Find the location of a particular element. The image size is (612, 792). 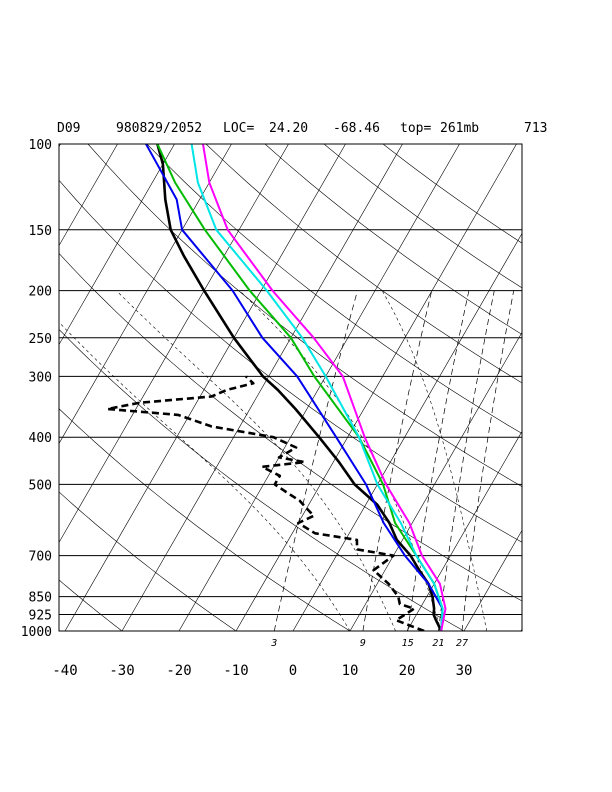

pressure-tick-label: 250 is located at coordinates (40, 339).